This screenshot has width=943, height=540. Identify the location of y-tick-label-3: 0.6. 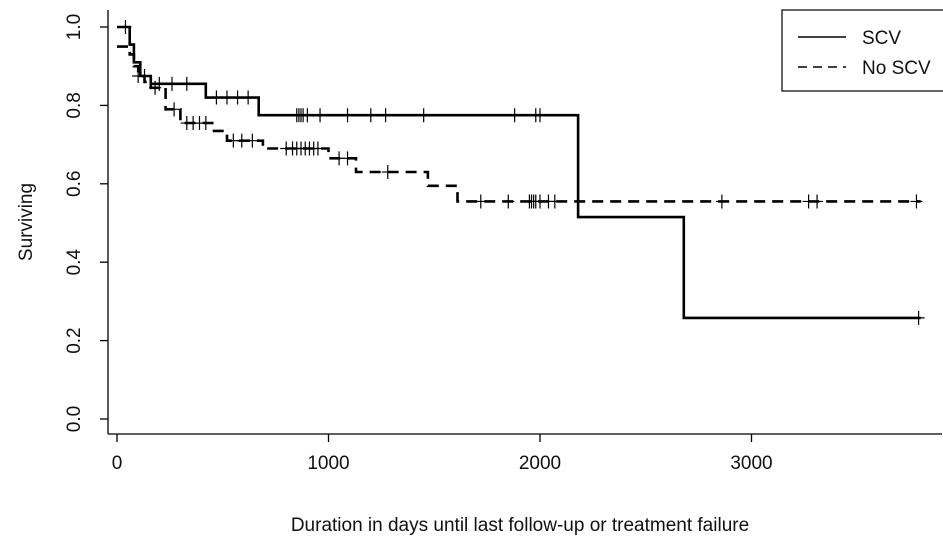
(74, 184).